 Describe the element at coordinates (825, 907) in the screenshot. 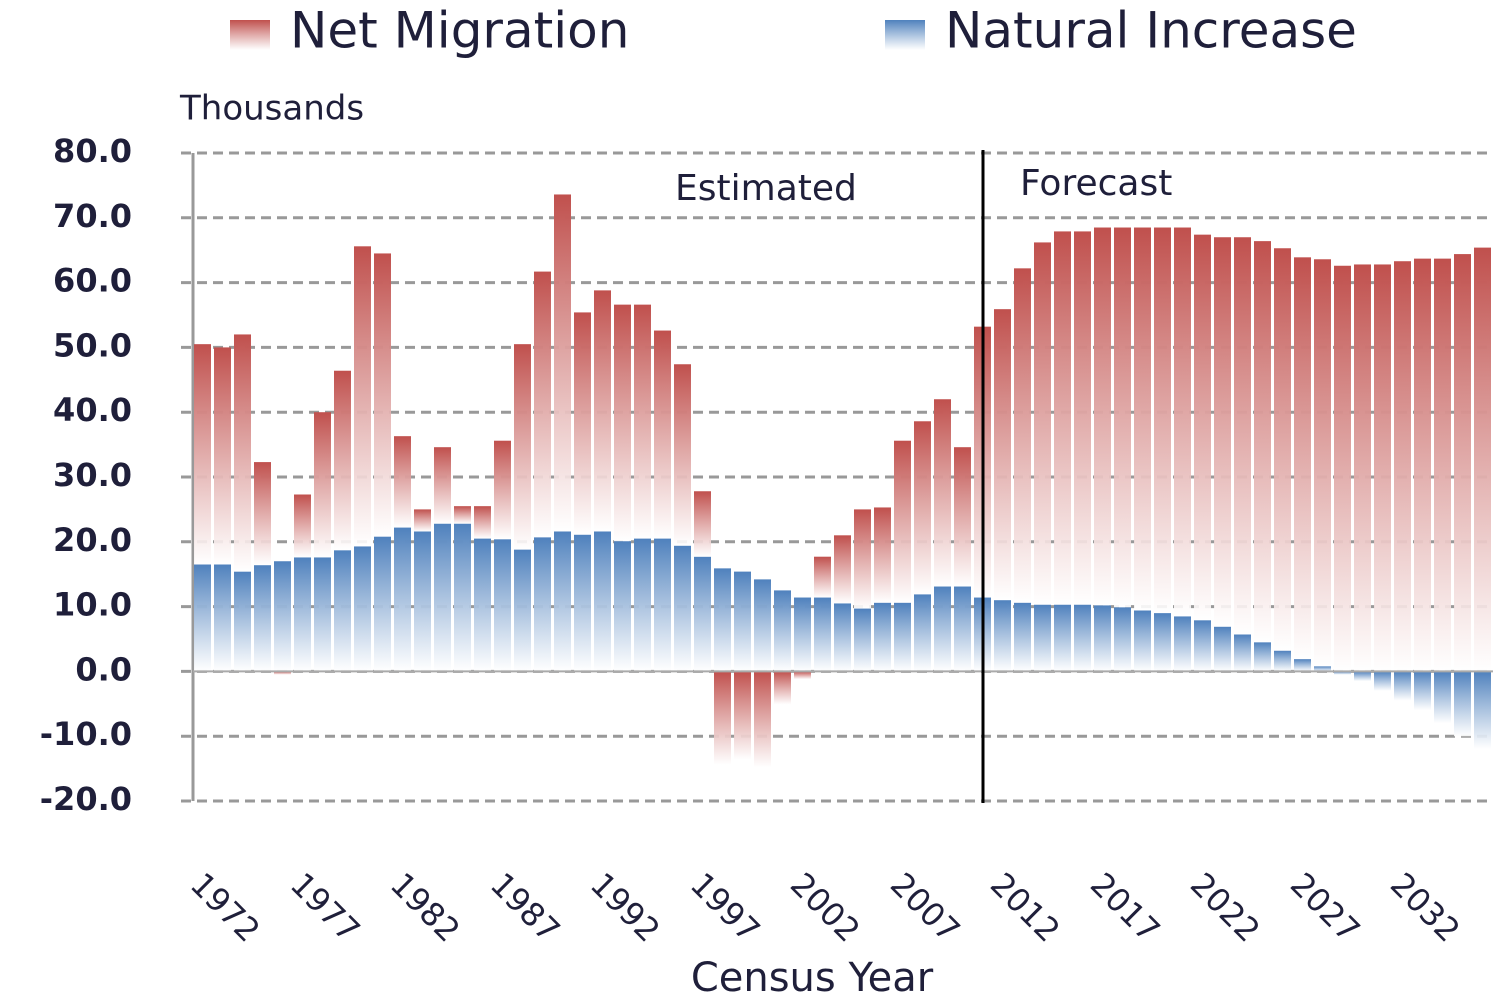

I see `x-tick-label: 2002` at that location.